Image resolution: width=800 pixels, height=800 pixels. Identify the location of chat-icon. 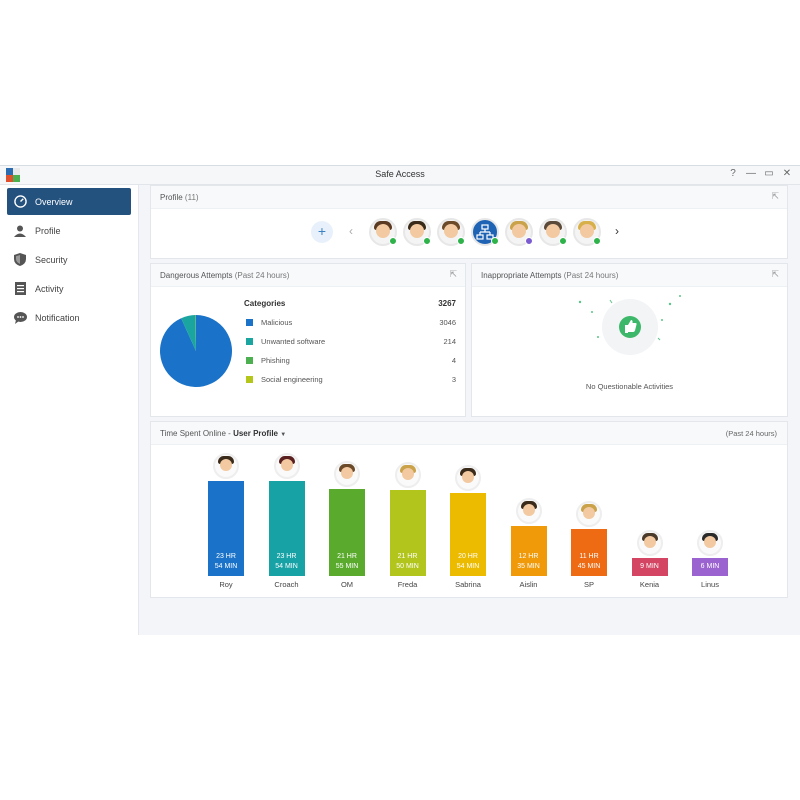
(20, 318).